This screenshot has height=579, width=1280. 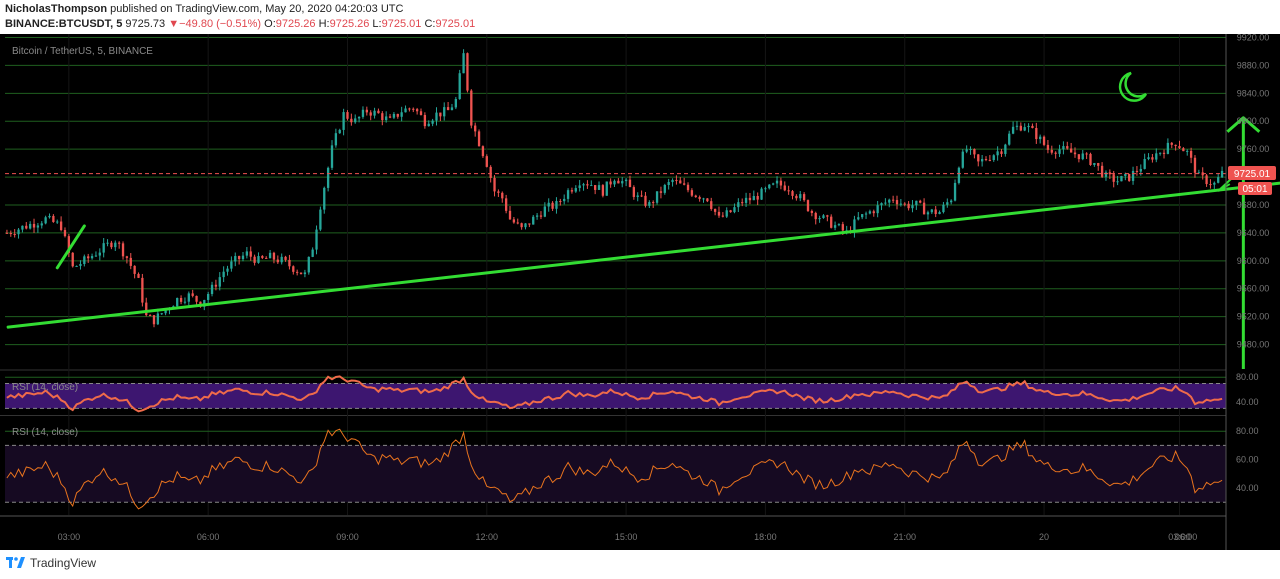 I want to click on open-label: O:, so click(x=270, y=24).